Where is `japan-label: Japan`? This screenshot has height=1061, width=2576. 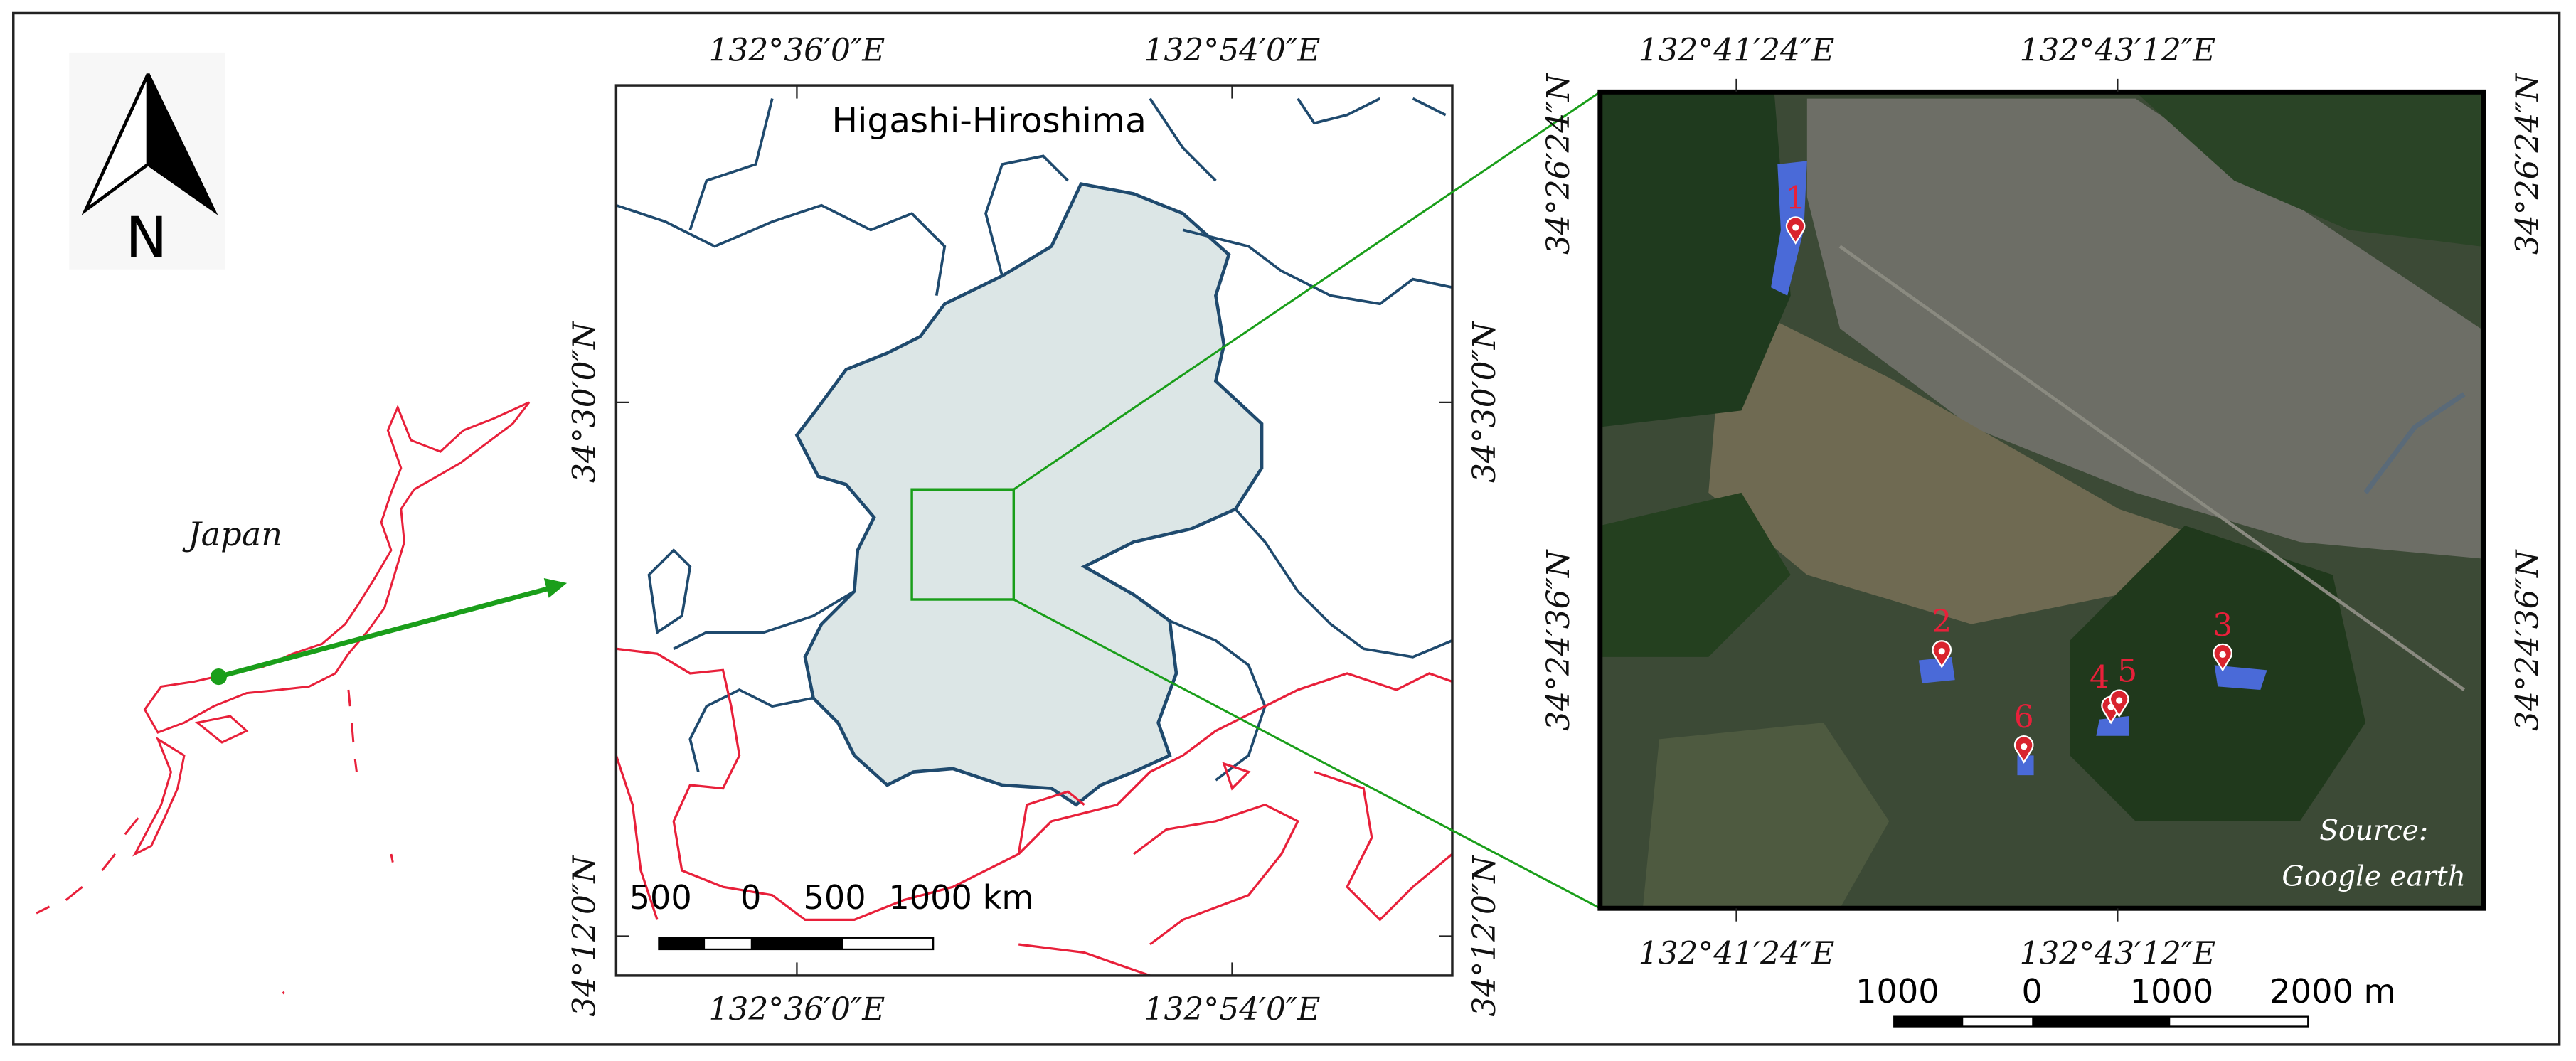
japan-label: Japan is located at coordinates (232, 534).